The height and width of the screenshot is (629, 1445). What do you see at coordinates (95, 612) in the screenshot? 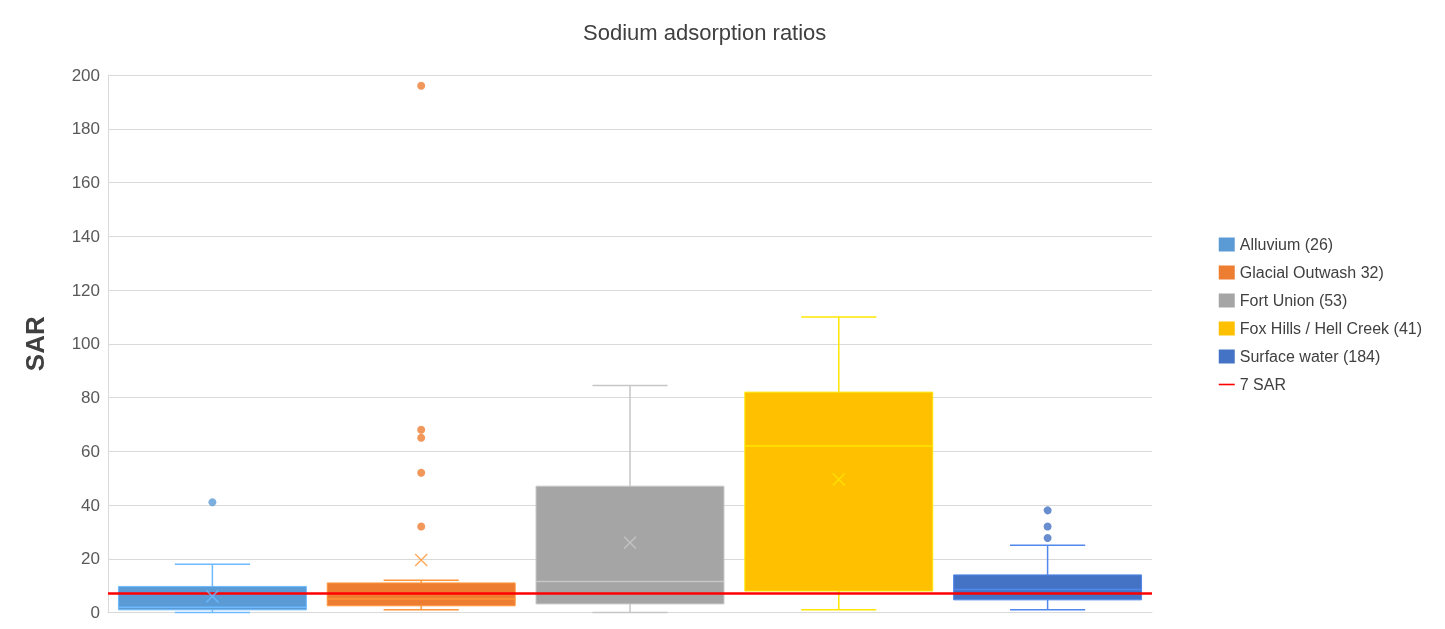
I see `y-tick-label: 0` at bounding box center [95, 612].